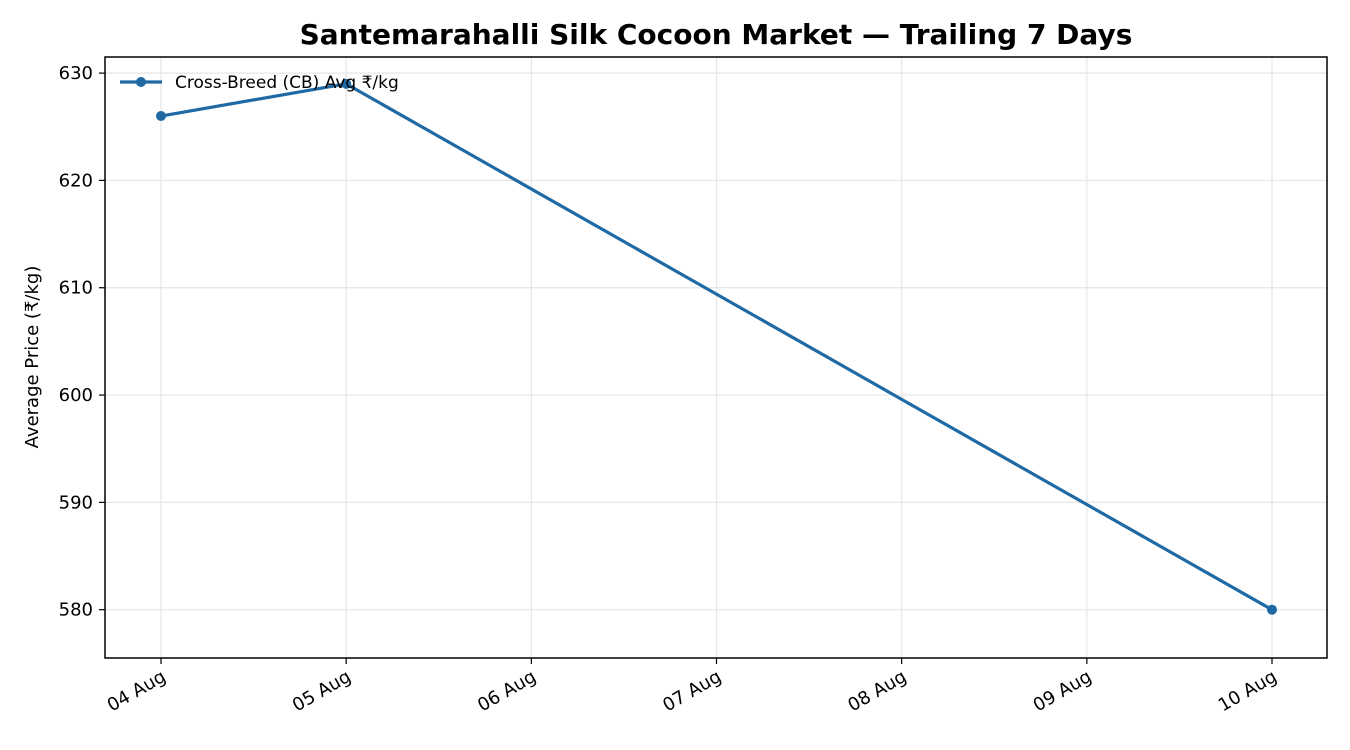 This screenshot has width=1350, height=750. I want to click on x-tick-label: 05 Aug, so click(322, 691).